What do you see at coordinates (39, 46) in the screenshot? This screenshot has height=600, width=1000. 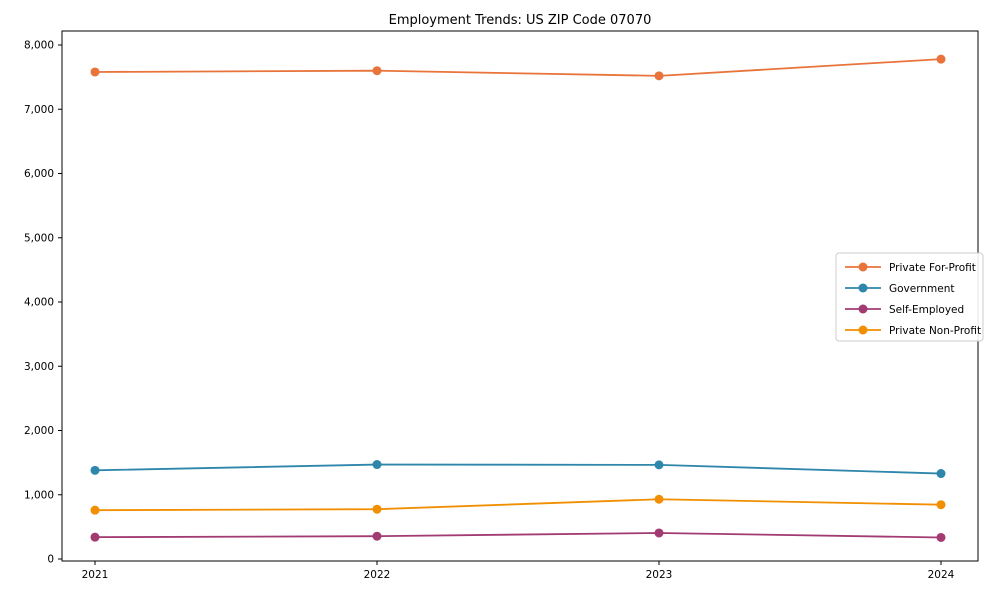 I see `y-axis-tick-label: 8,000` at bounding box center [39, 46].